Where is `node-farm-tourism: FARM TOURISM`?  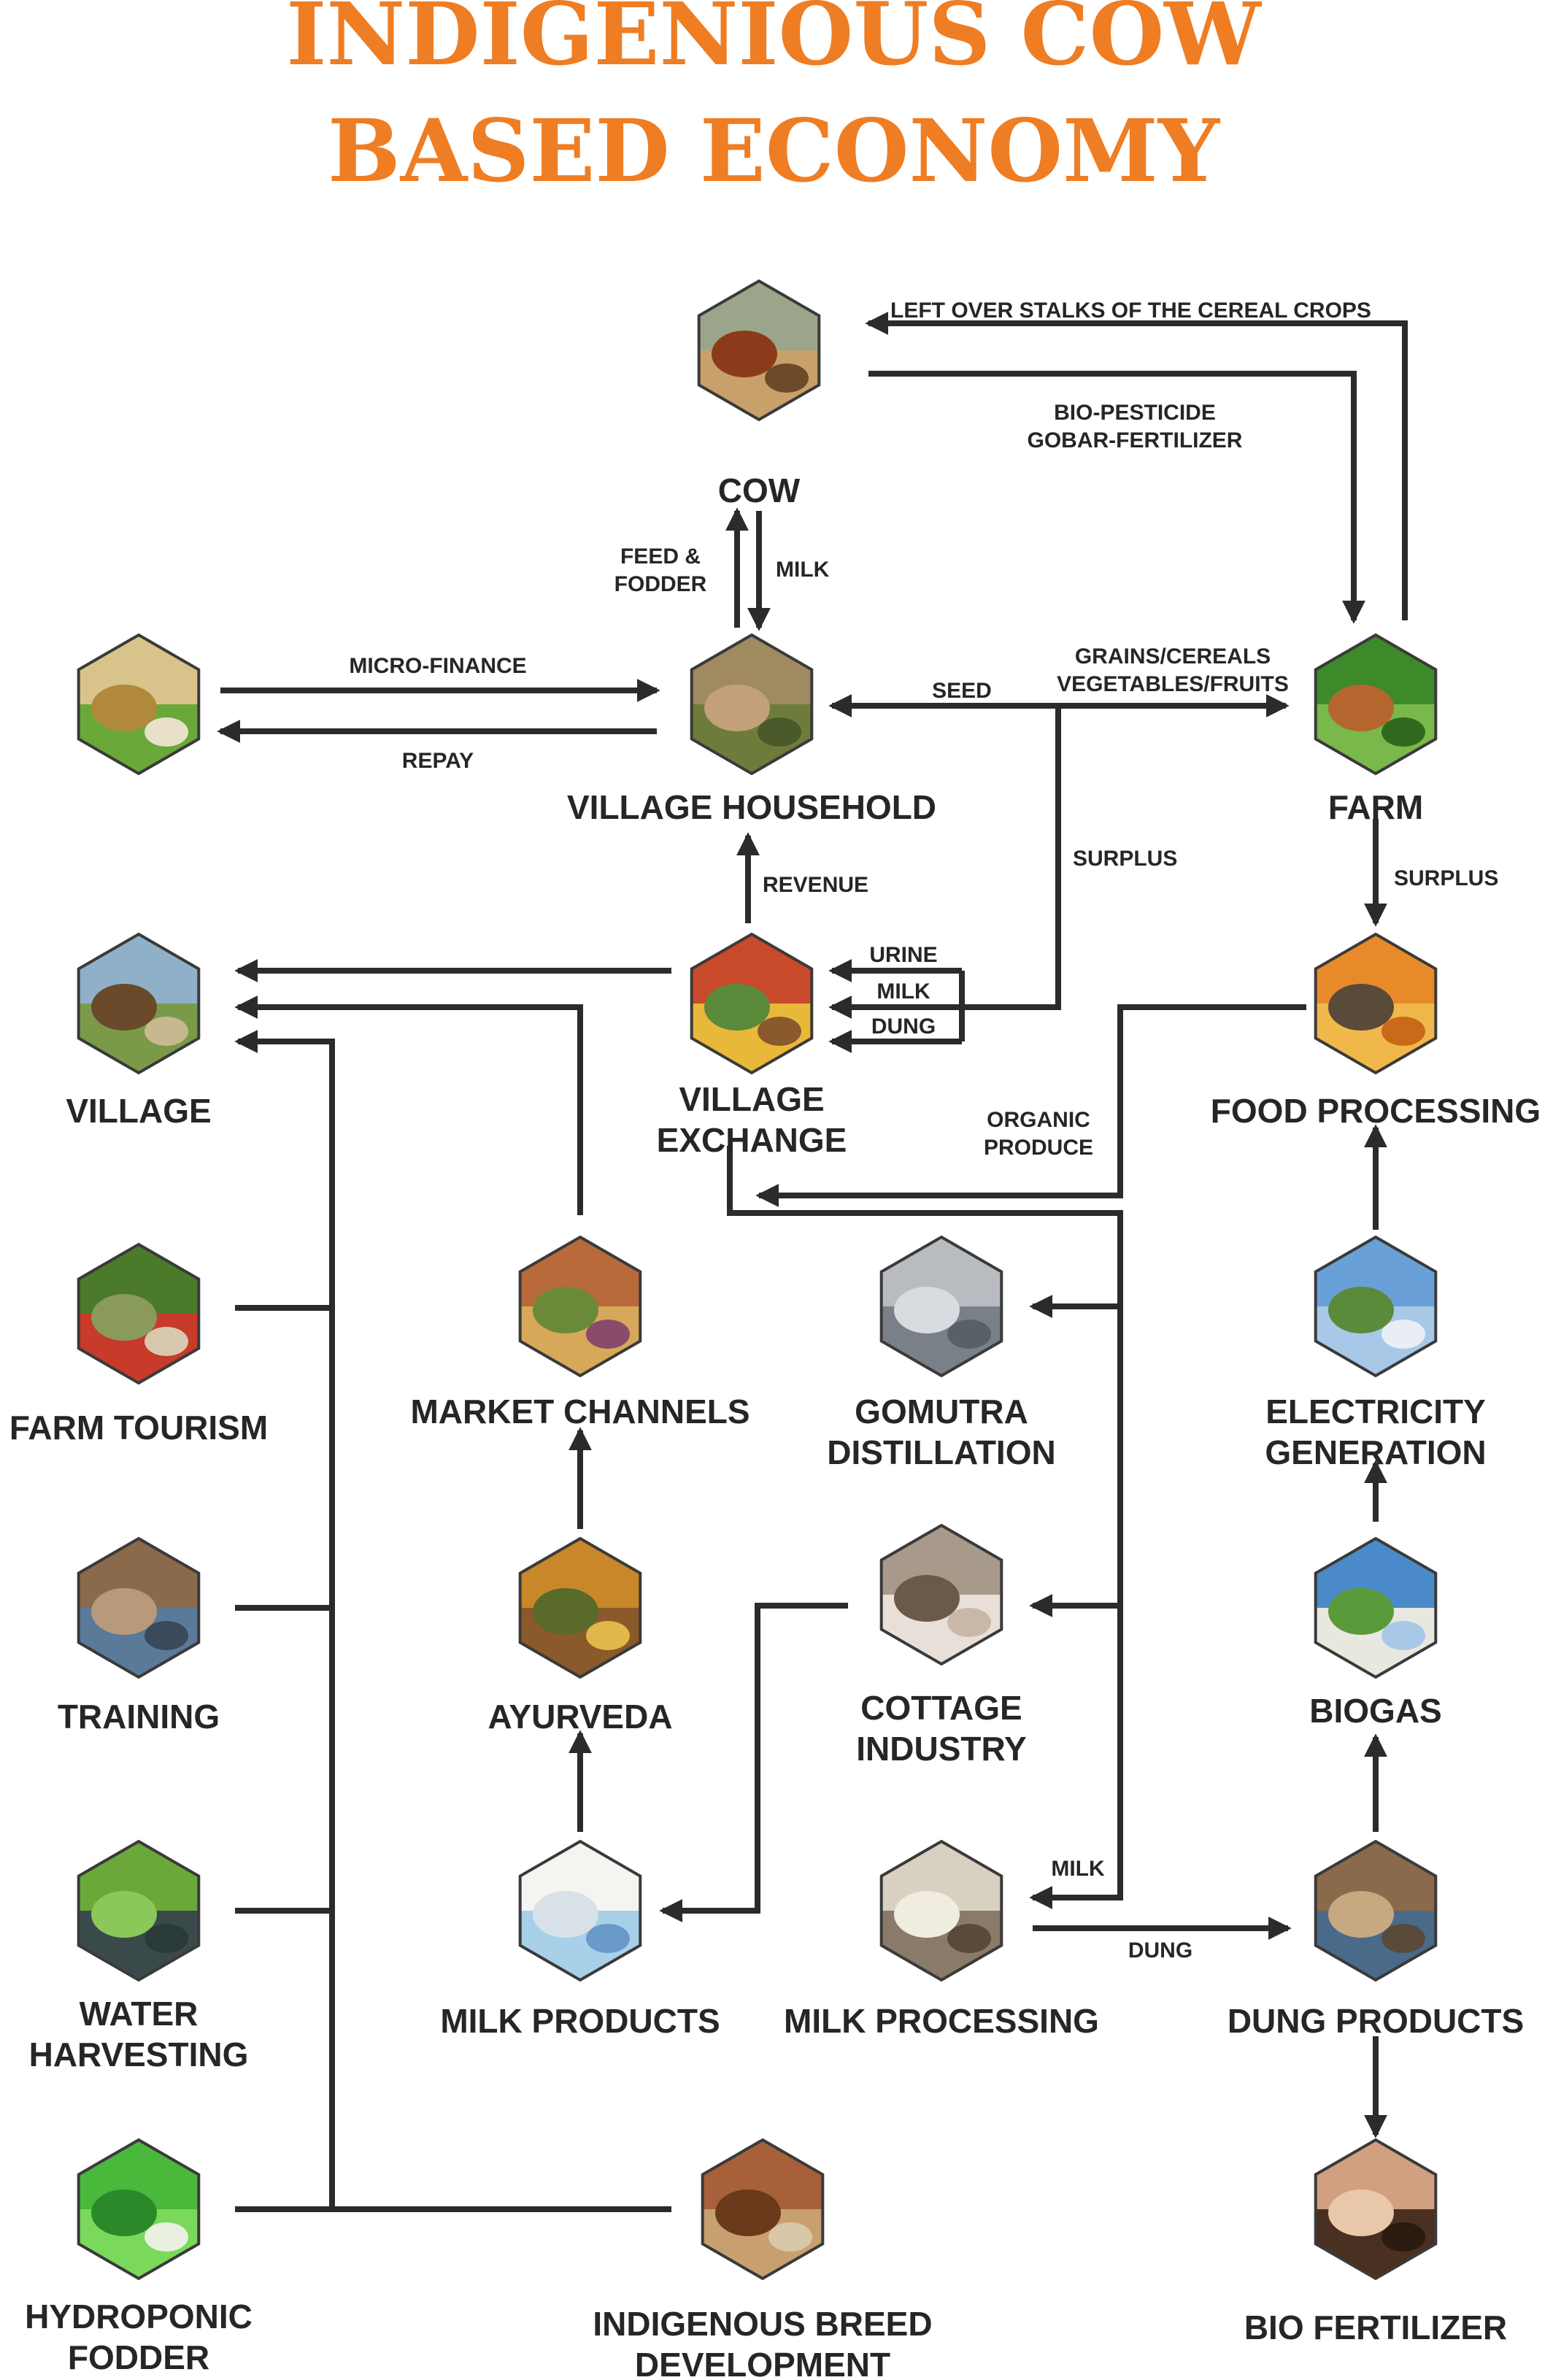
node-farm-tourism: FARM TOURISM is located at coordinates (138, 1344).